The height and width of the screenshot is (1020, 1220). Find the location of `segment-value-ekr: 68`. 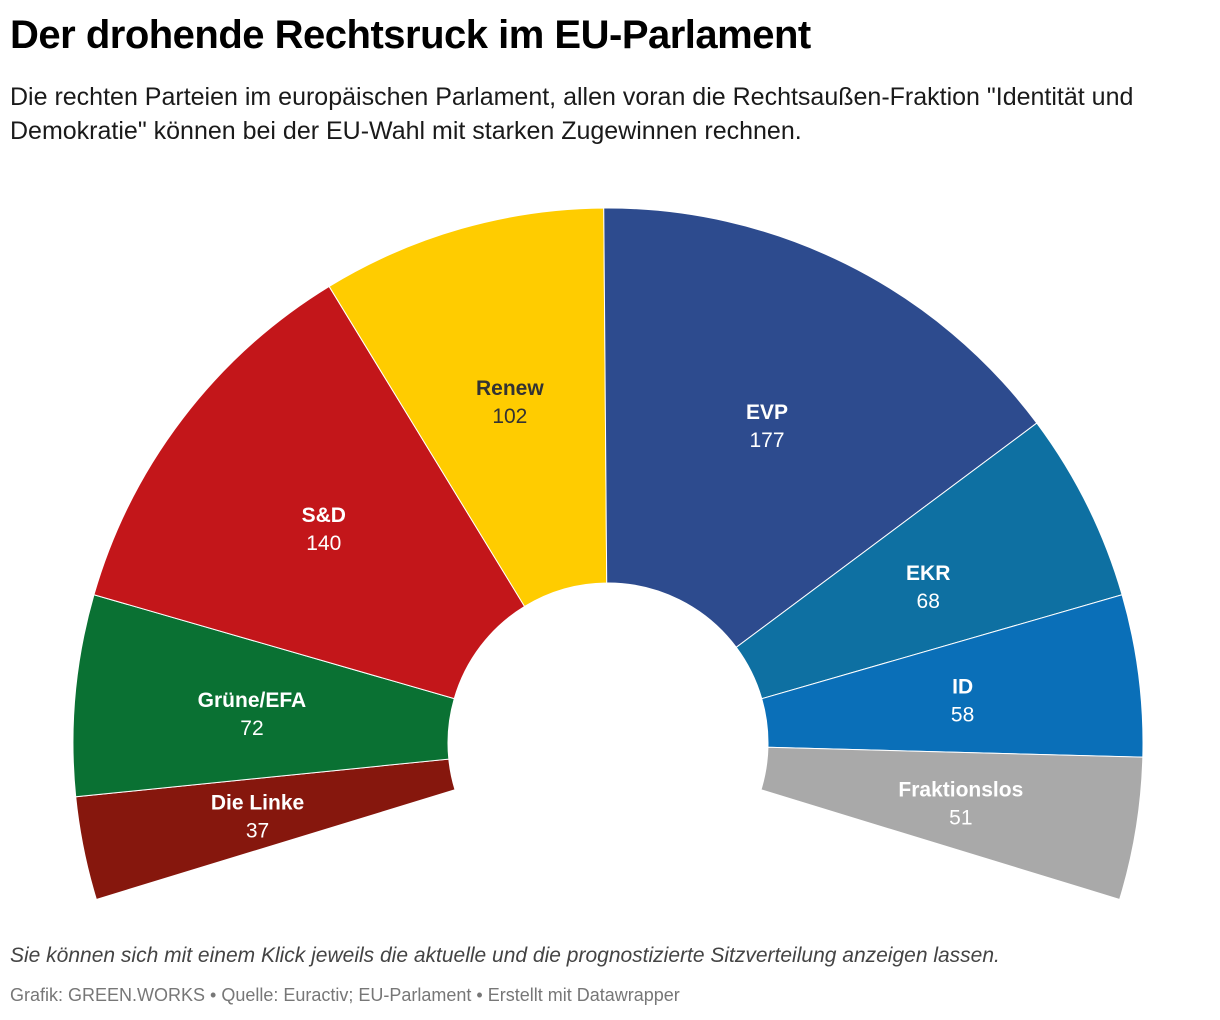

segment-value-ekr: 68 is located at coordinates (928, 601).